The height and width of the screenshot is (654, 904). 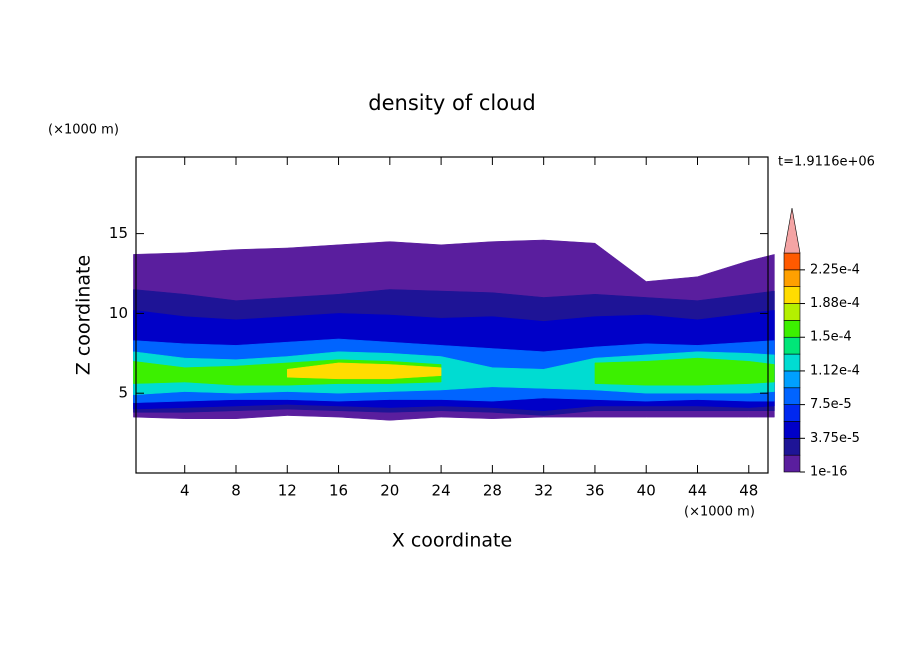 What do you see at coordinates (748, 491) in the screenshot?
I see `x-tick-label: 48` at bounding box center [748, 491].